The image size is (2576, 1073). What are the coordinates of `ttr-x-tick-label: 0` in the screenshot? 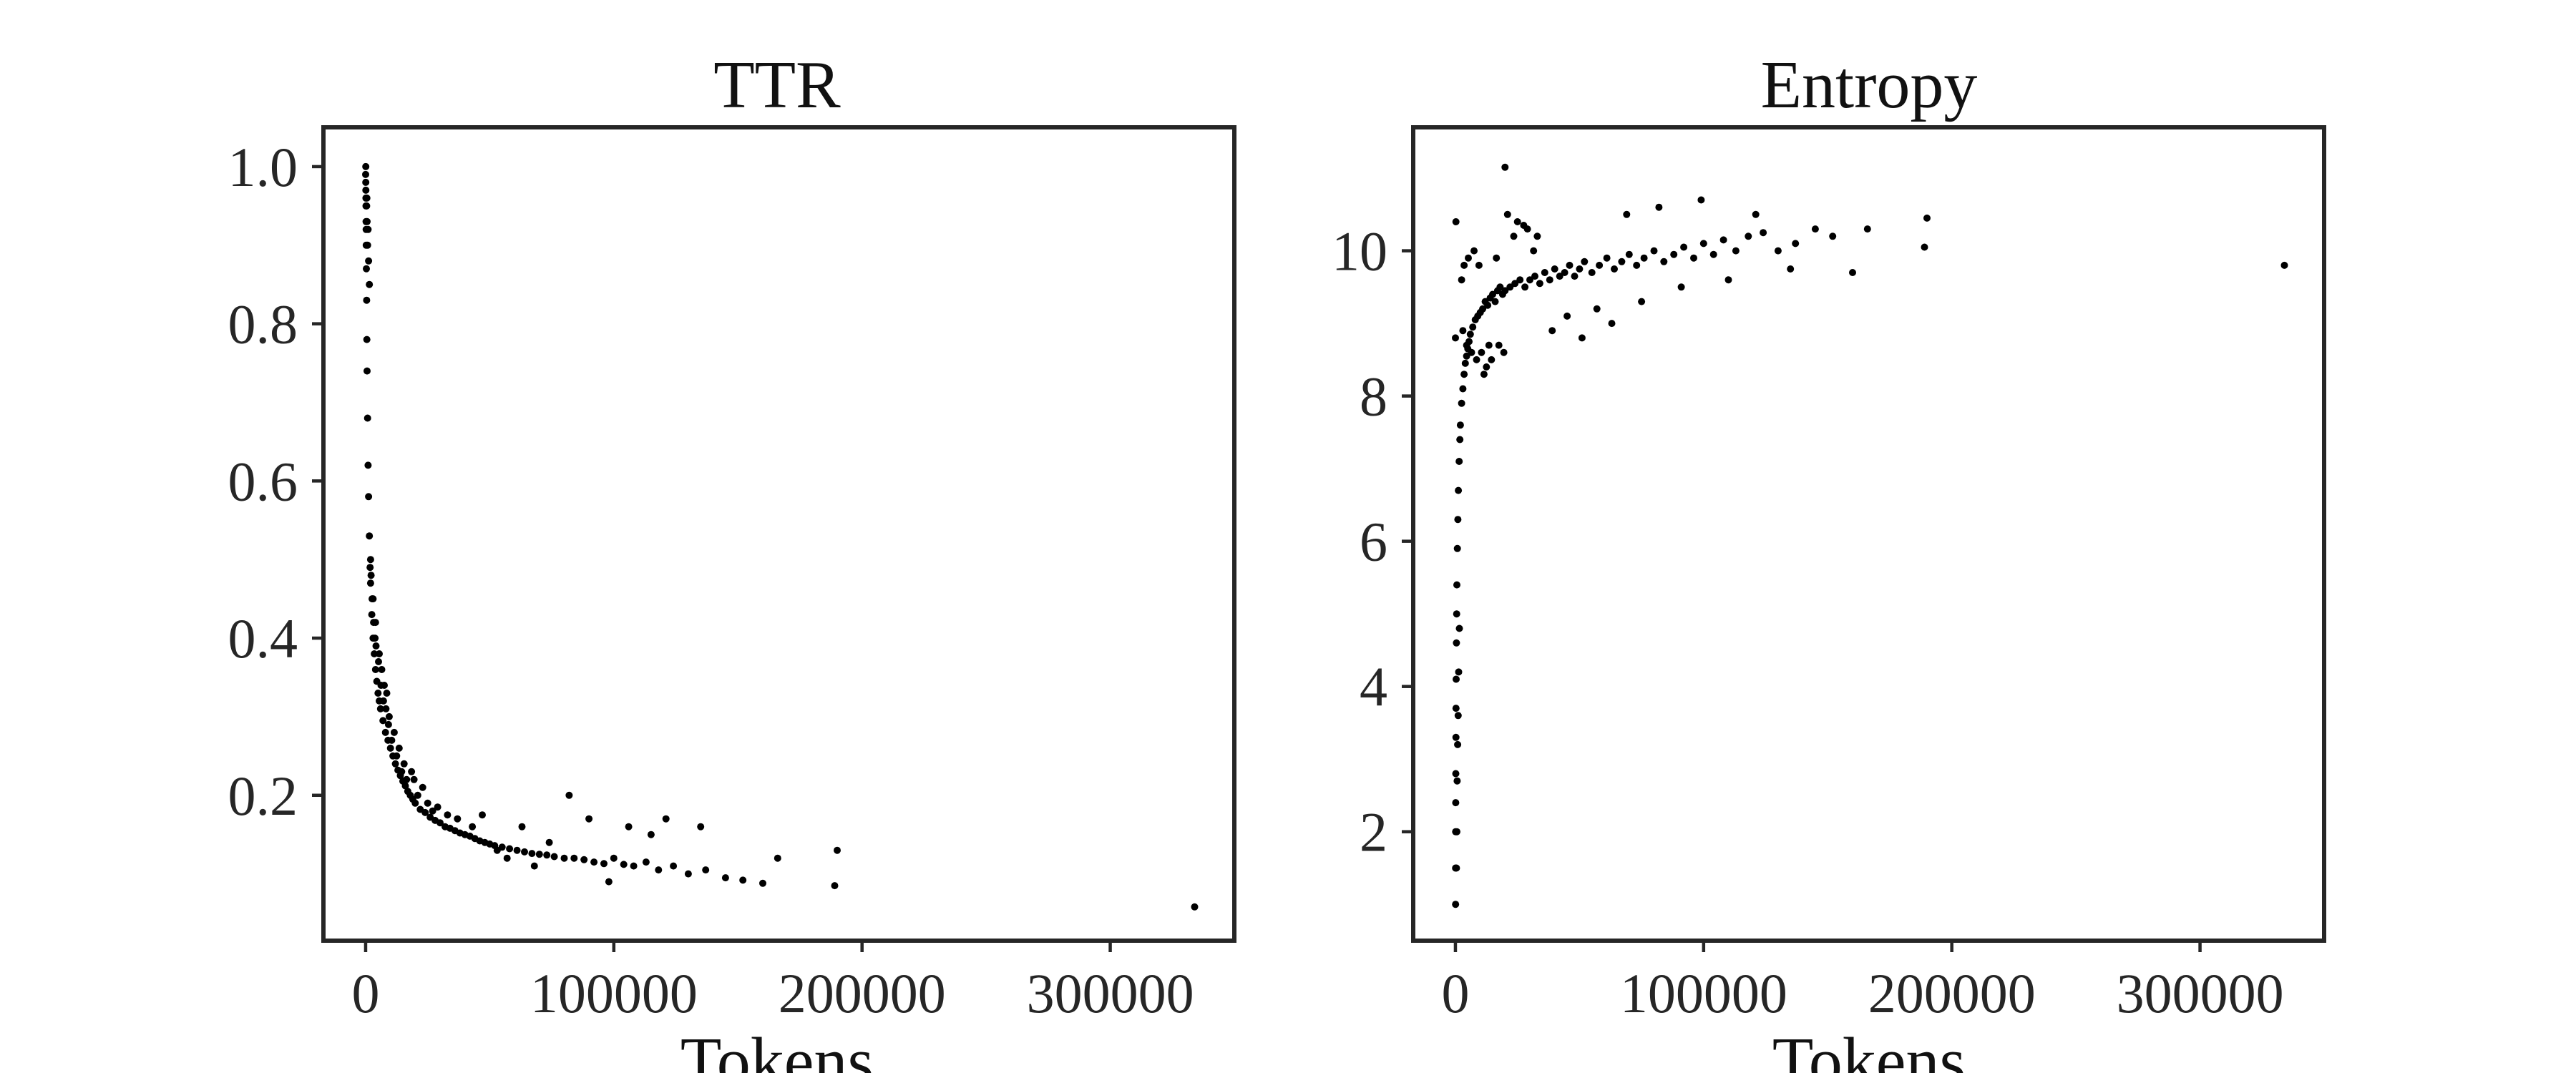 It's located at (365, 993).